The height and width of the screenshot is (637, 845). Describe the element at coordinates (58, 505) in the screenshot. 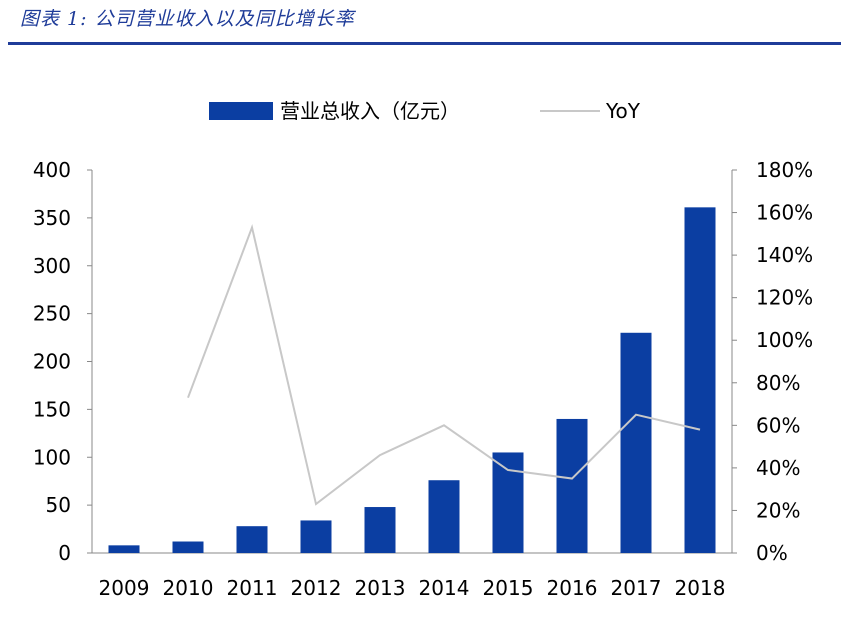

I see `left-axis-tick-label: 50` at that location.